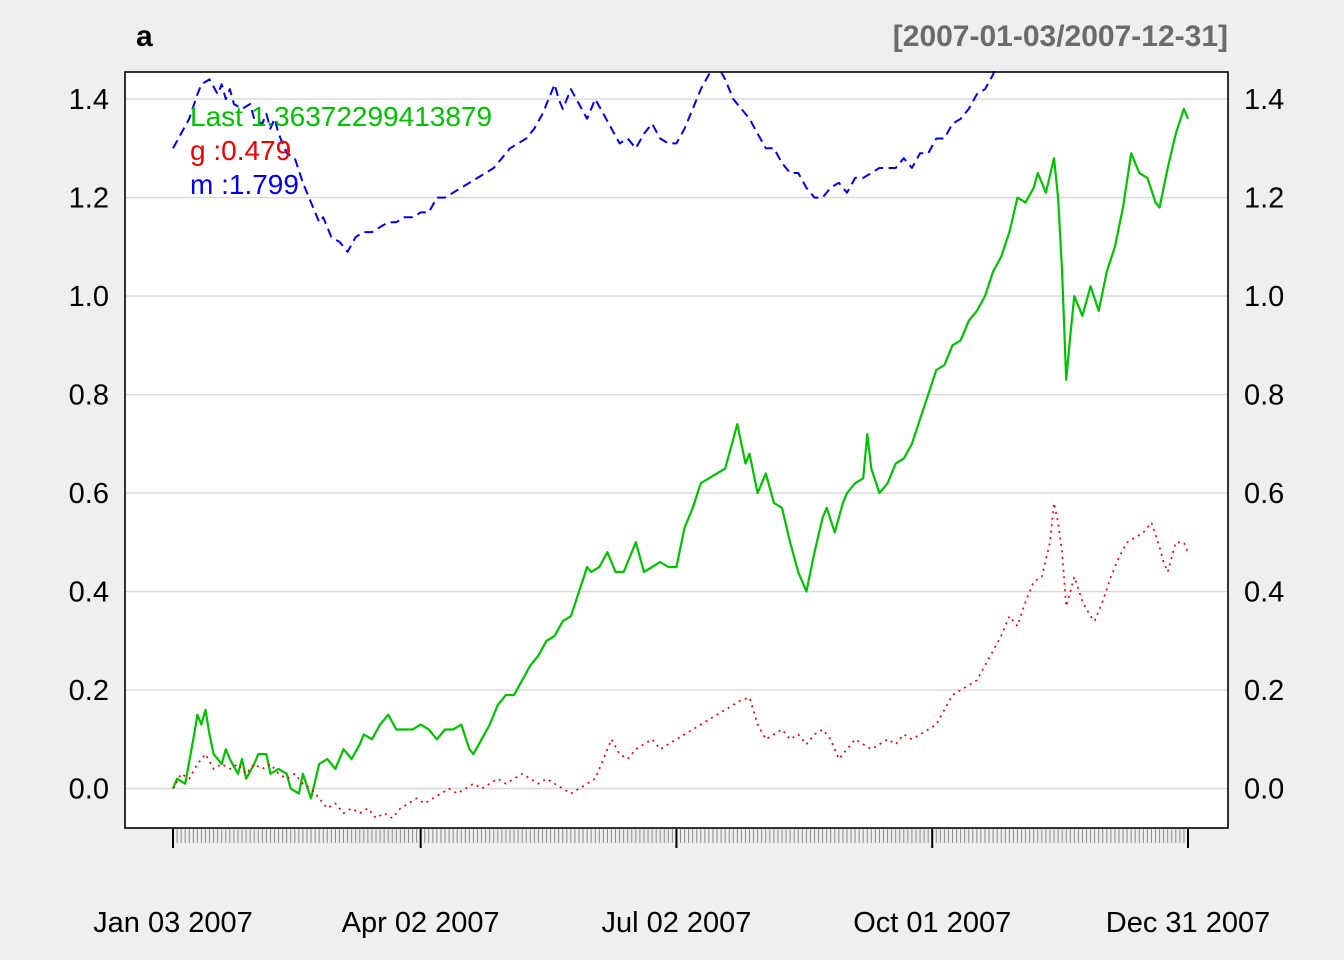 The width and height of the screenshot is (1344, 960). I want to click on chart-legend: Last 1.36372299413879 g :0.479 m :1.799, so click(341, 151).